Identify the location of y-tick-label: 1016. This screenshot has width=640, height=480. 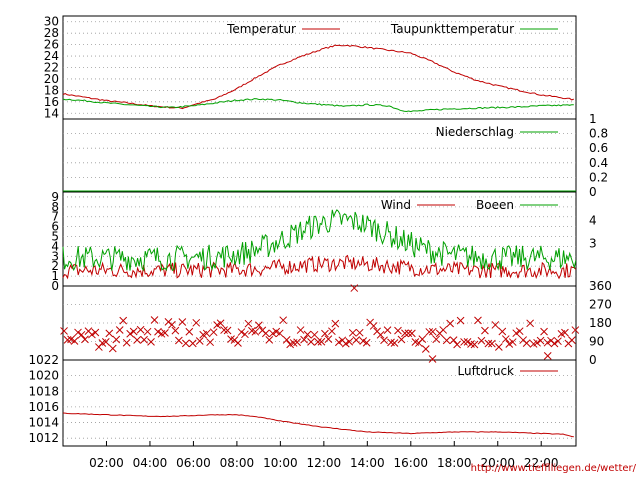
(43, 407).